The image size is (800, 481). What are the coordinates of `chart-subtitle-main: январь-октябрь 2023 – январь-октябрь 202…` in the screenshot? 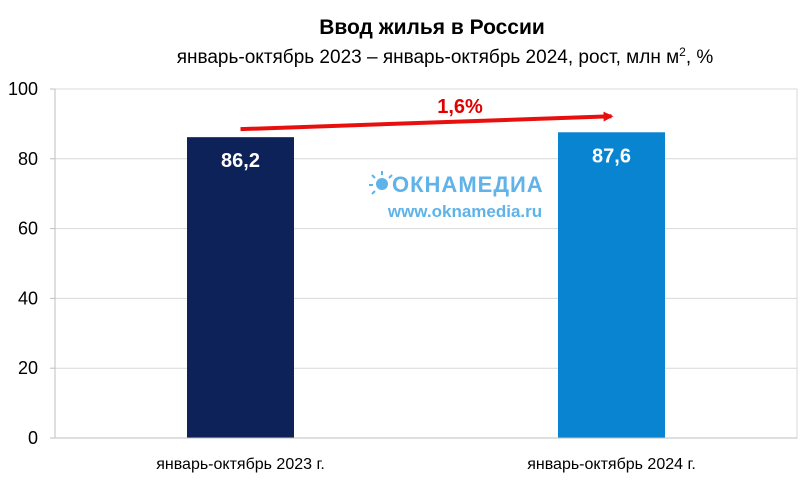 It's located at (428, 57).